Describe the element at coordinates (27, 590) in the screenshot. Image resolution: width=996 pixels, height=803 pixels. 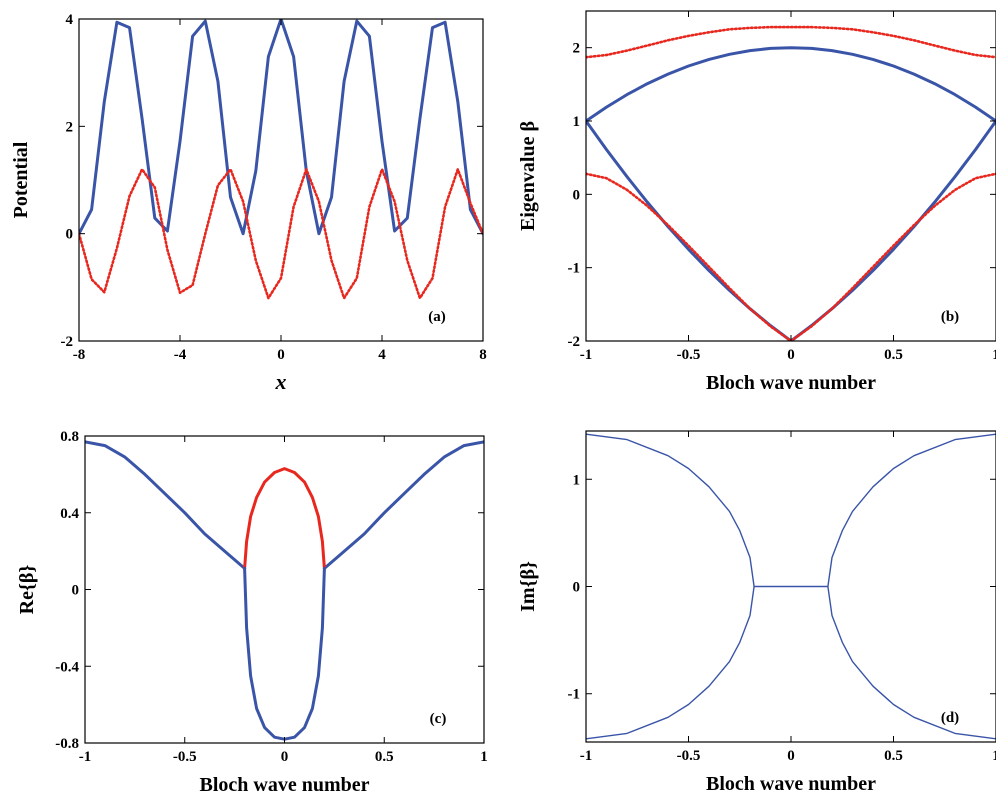
I see `y-axis-label: Re{β}` at that location.